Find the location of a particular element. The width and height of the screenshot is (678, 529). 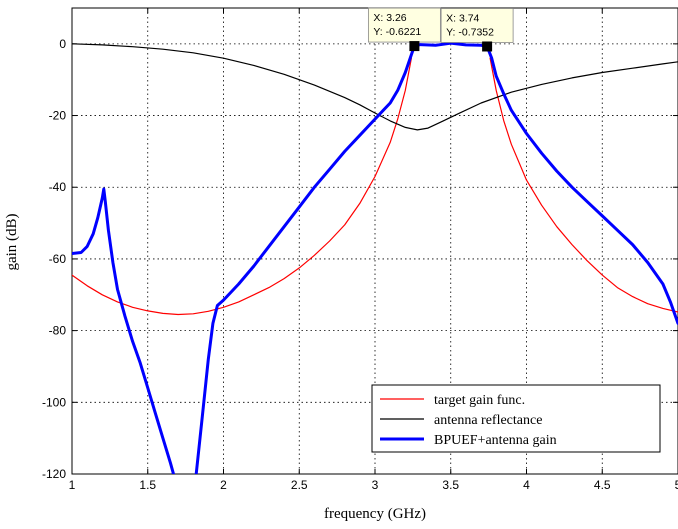

datatip-0: X: 3.26 Y: -0.6221 is located at coordinates (404, 29).